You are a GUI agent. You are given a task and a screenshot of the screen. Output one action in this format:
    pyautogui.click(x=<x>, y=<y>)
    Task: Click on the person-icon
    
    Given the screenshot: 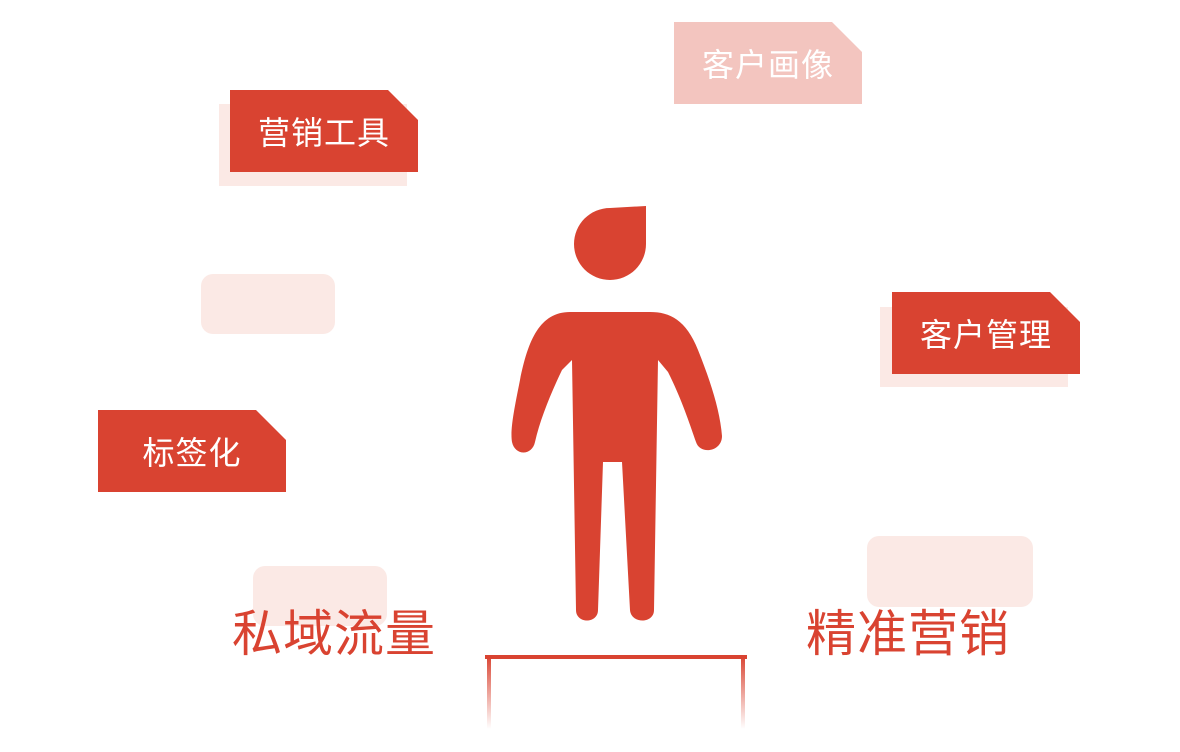 What is the action you would take?
    pyautogui.click(x=616, y=413)
    